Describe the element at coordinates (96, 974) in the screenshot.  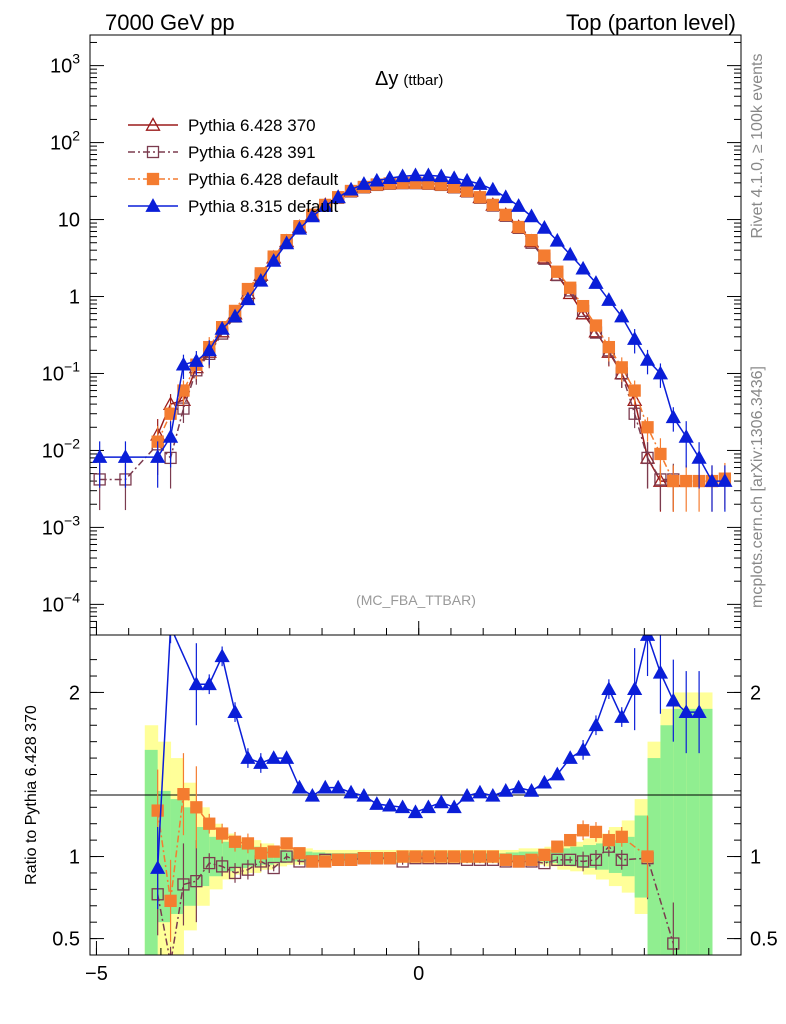
I see `x-tick-label: −5` at that location.